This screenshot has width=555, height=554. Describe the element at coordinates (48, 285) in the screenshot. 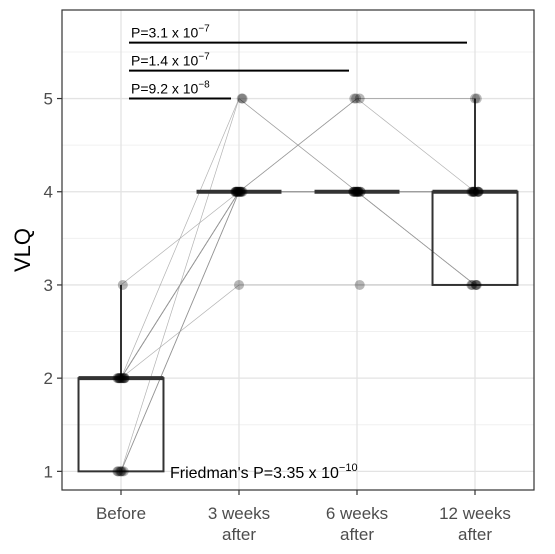

I see `y-tick-label: 3` at that location.